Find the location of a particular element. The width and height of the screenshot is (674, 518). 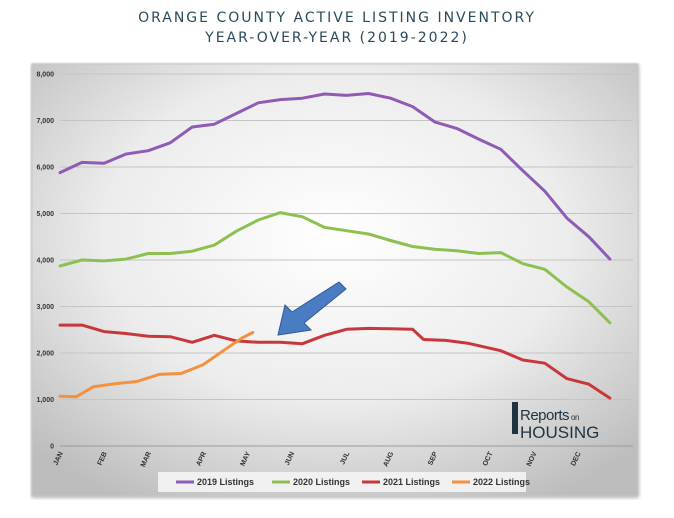

series-line-2021 is located at coordinates (335, 361).